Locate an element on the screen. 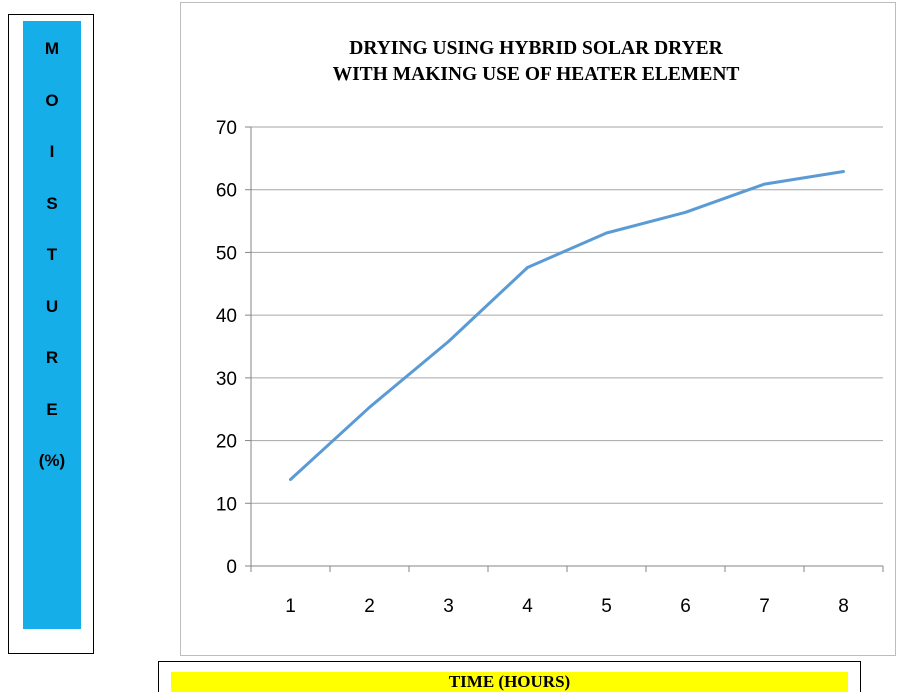 The image size is (898, 692). y-tick-label: 30 is located at coordinates (226, 379).